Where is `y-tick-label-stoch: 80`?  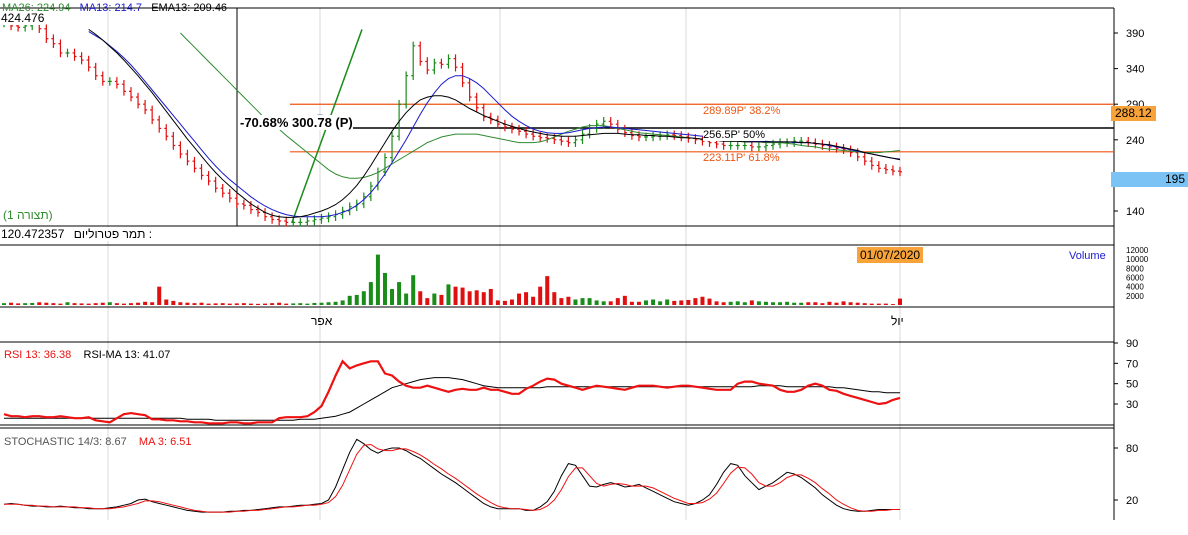
y-tick-label-stoch: 80 is located at coordinates (1132, 449).